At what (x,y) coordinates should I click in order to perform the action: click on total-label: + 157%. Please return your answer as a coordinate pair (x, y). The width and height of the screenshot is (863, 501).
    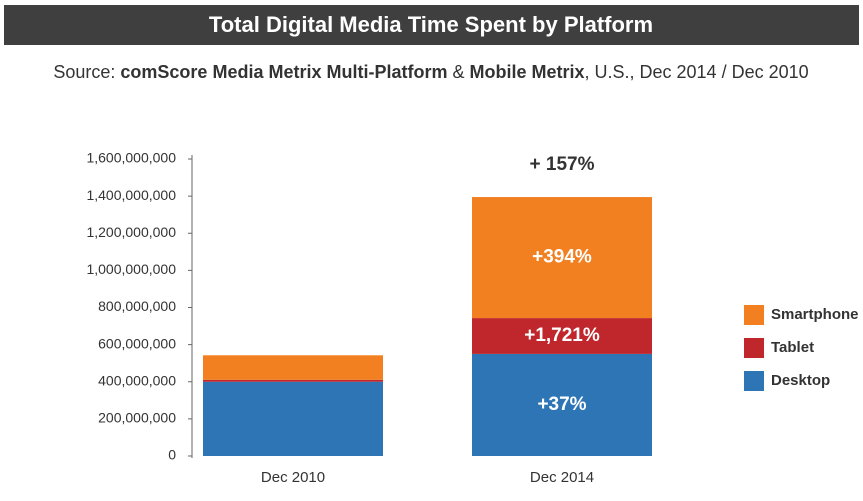
    Looking at the image, I should click on (562, 164).